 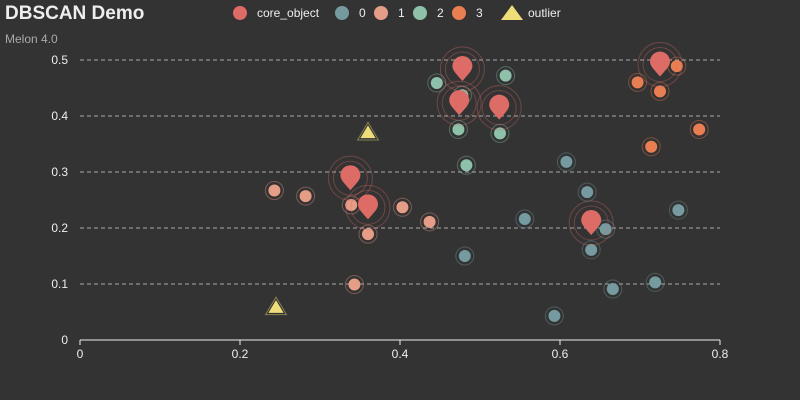 I want to click on legend-label: core_object, so click(x=288, y=13).